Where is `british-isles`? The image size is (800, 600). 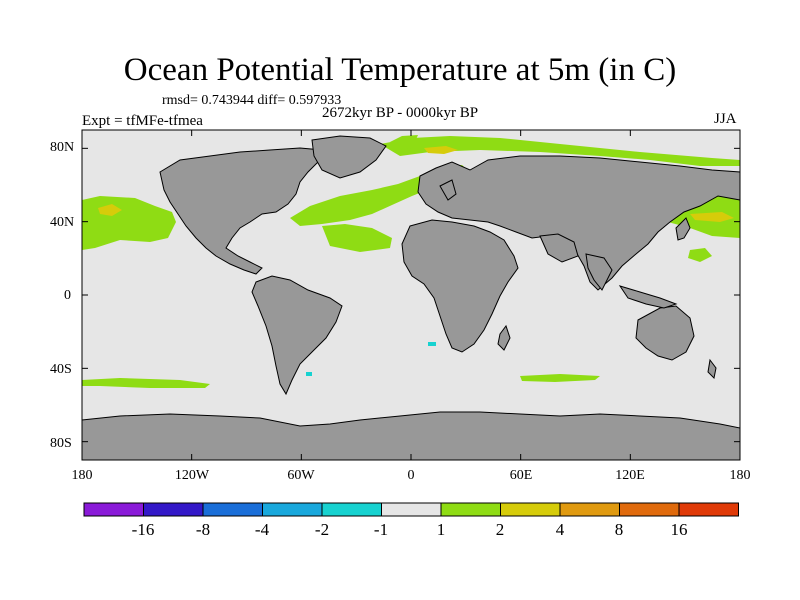 british-isles is located at coordinates (448, 190).